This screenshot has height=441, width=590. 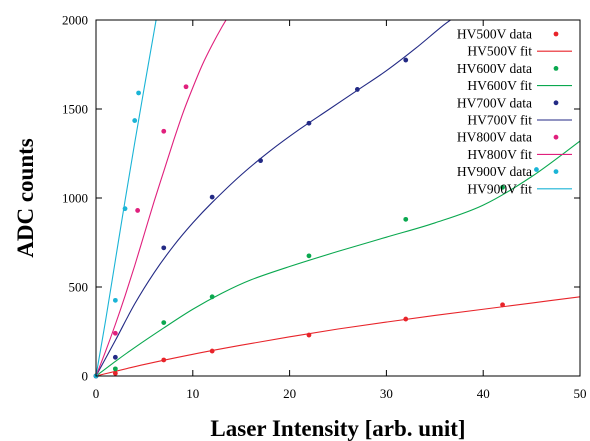 What do you see at coordinates (494, 137) in the screenshot?
I see `legend-label-hv800v-data: HV800V data` at bounding box center [494, 137].